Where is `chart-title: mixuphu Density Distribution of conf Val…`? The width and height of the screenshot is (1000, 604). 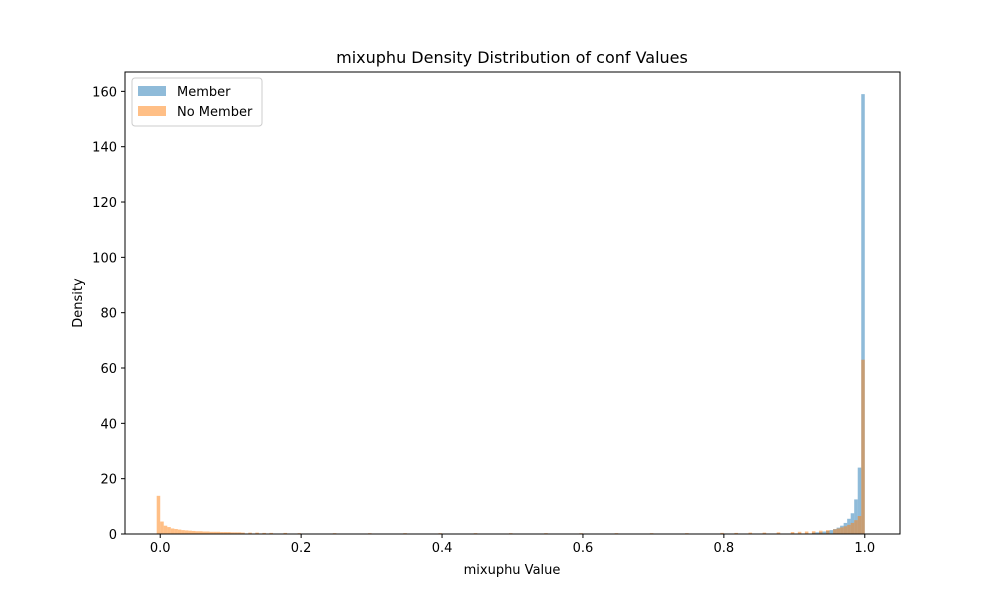
chart-title: mixuphu Density Distribution of conf Val… is located at coordinates (512, 57).